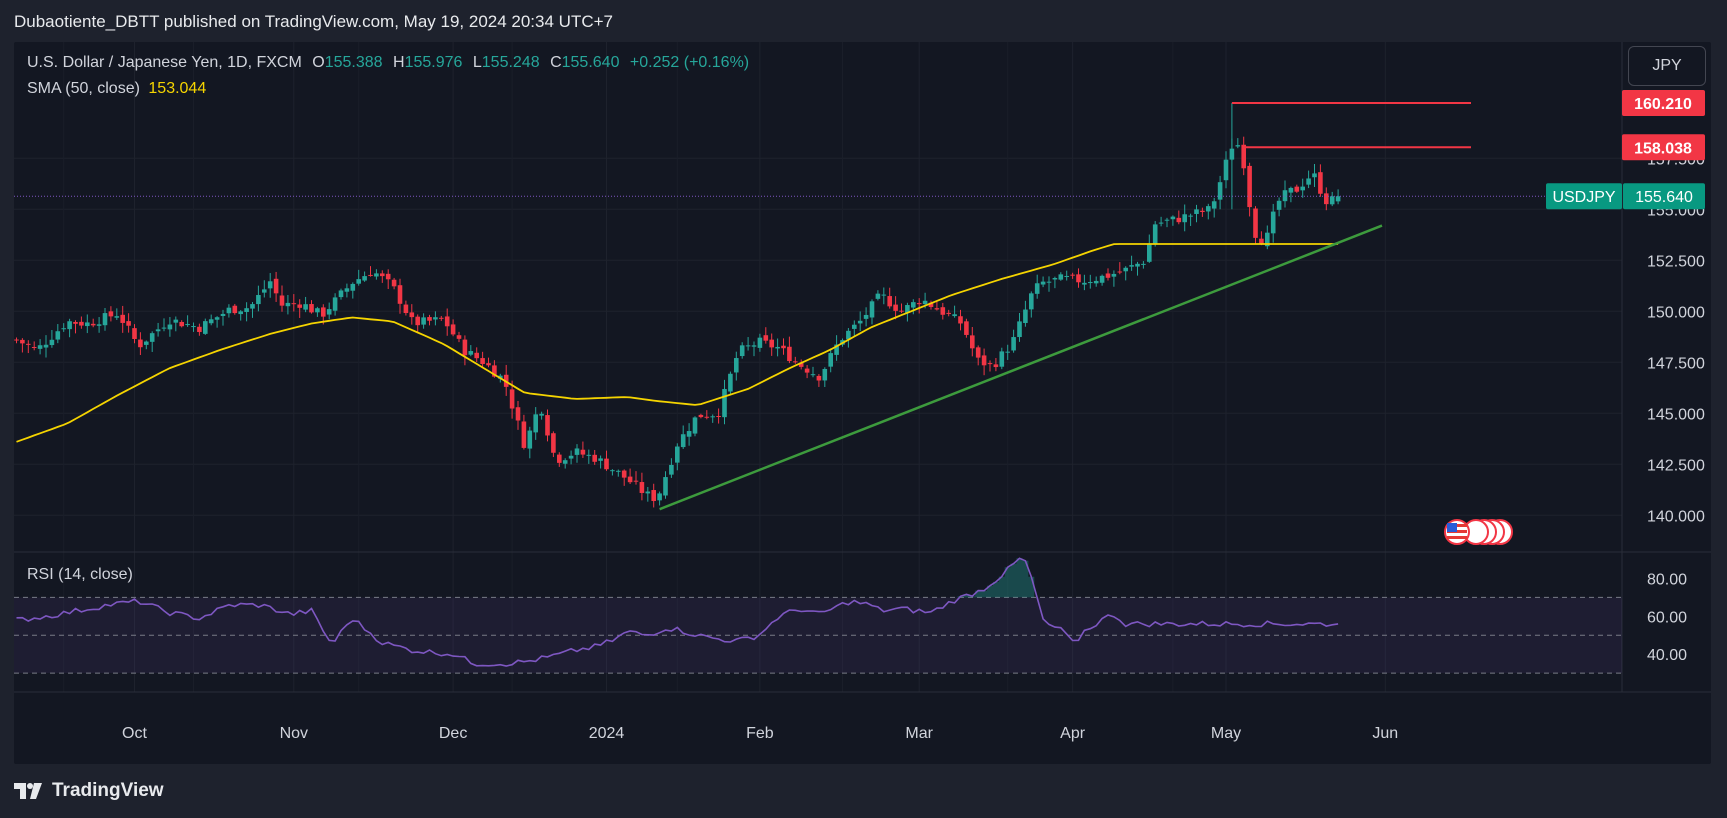  What do you see at coordinates (1663, 147) in the screenshot?
I see `price-label-158038: 158.038` at bounding box center [1663, 147].